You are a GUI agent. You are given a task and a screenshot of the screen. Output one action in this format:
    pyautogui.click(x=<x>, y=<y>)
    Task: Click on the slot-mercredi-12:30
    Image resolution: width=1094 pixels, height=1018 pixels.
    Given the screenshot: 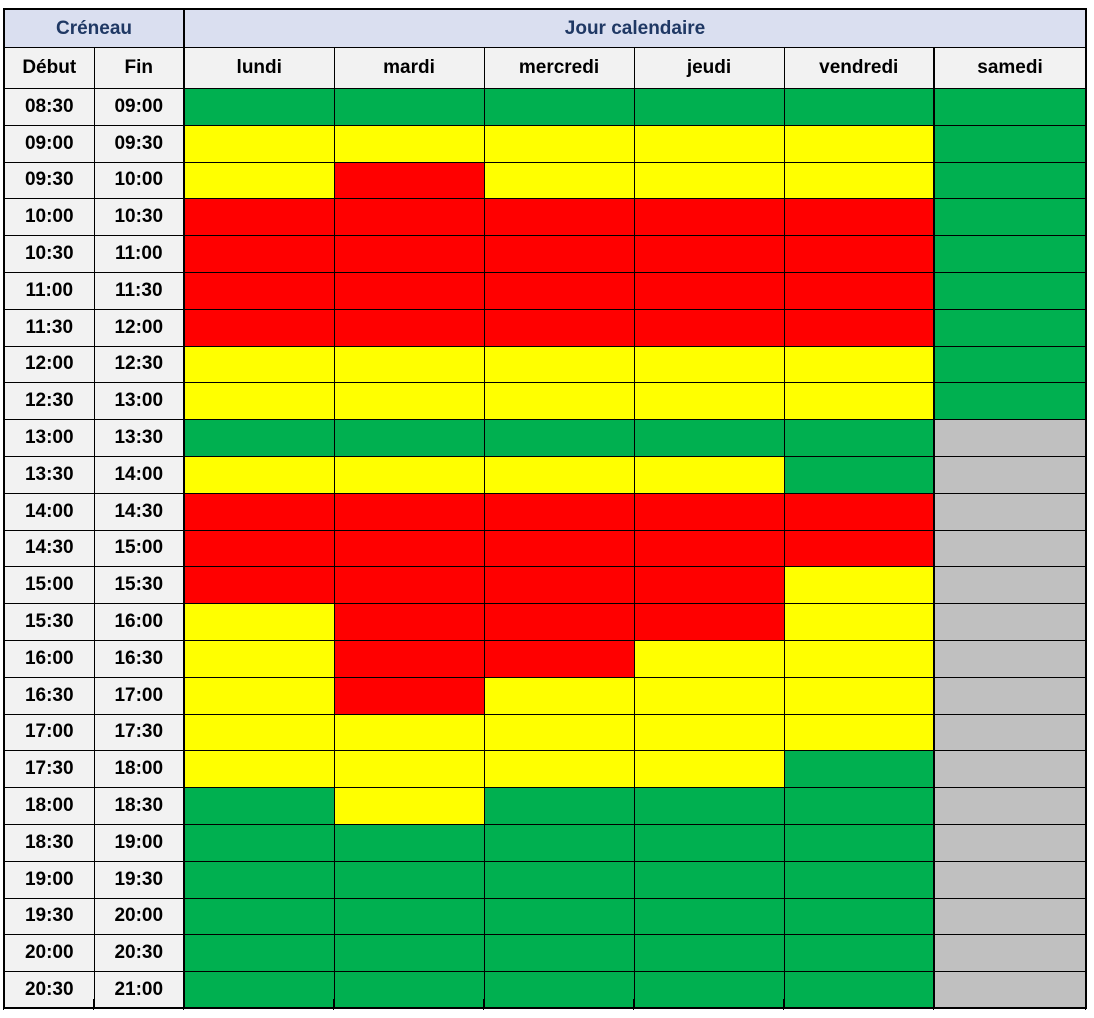 What is the action you would take?
    pyautogui.click(x=559, y=401)
    